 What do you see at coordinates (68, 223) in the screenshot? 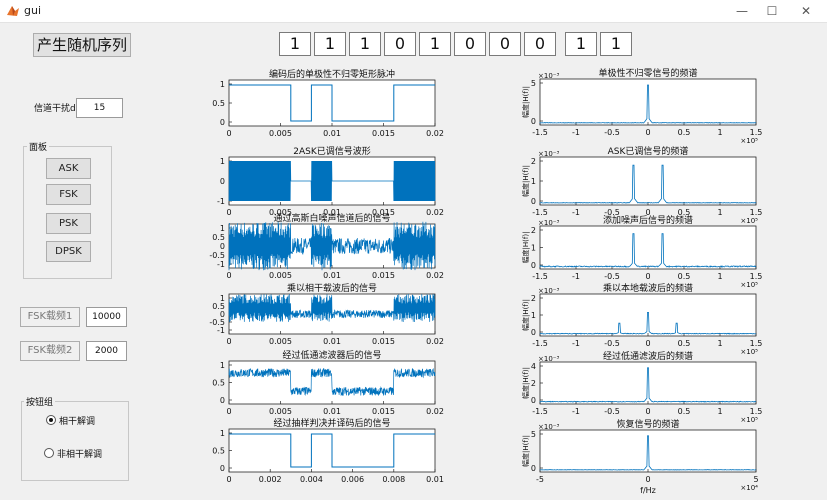
I see `psk-button: PSK` at bounding box center [68, 223].